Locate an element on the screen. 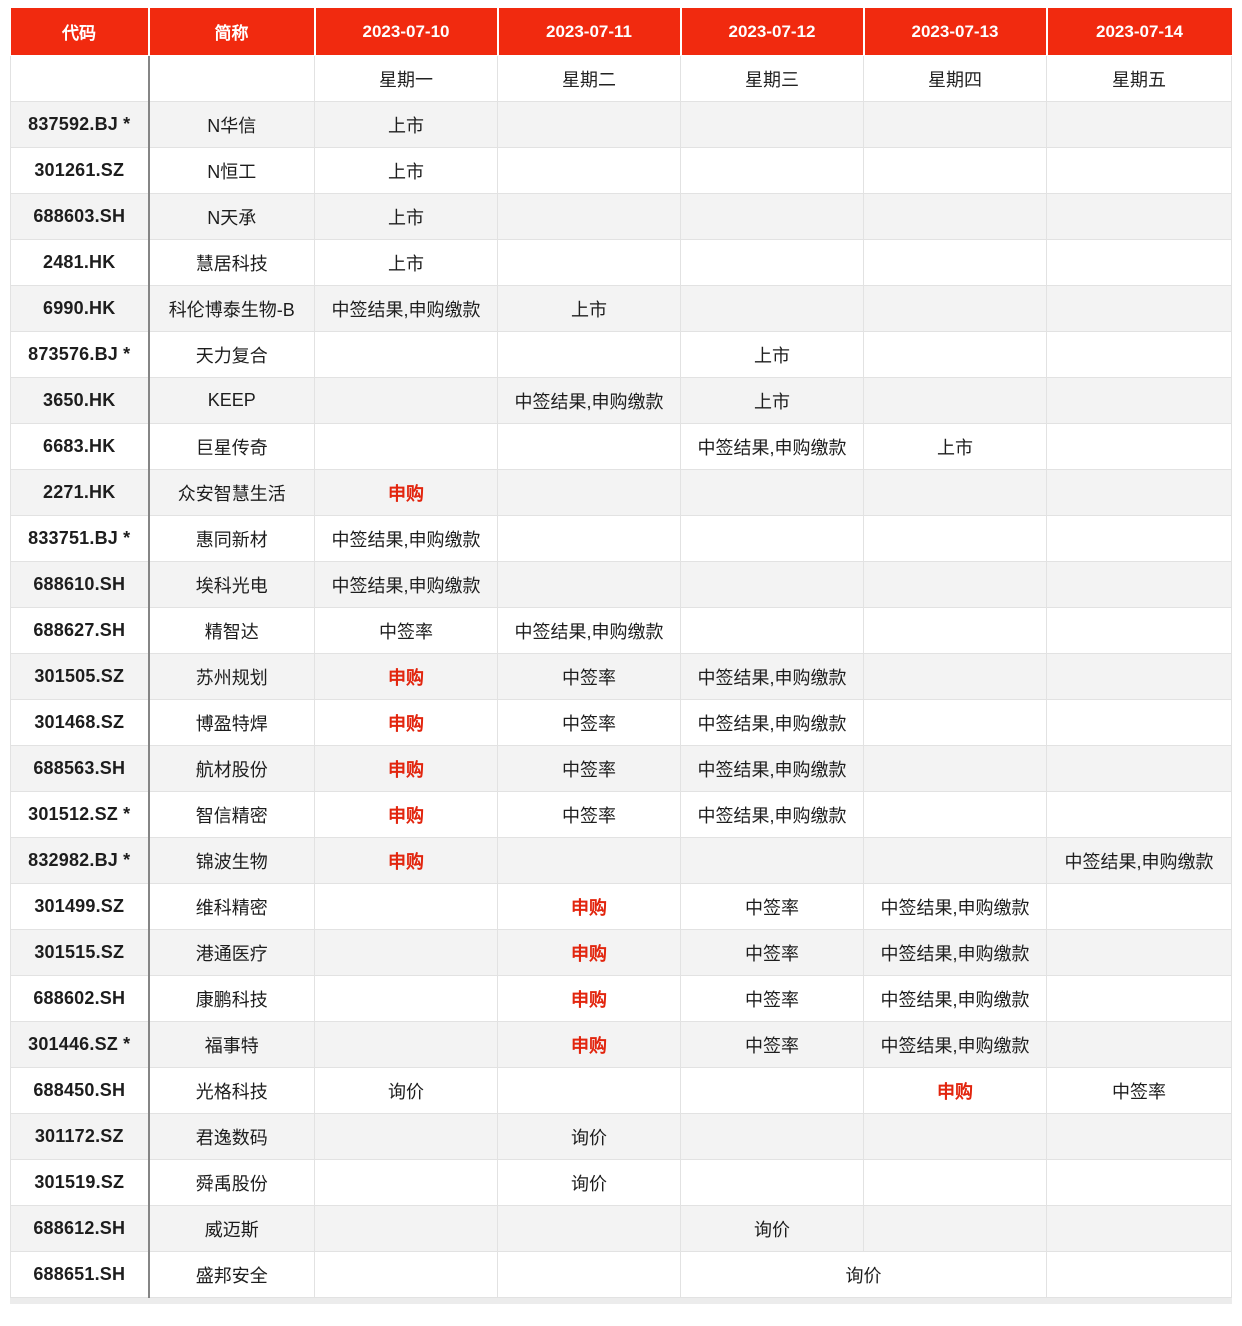 The image size is (1242, 1326). table-row: 301519.SZ 舜禹股份 询价 is located at coordinates (621, 1182).